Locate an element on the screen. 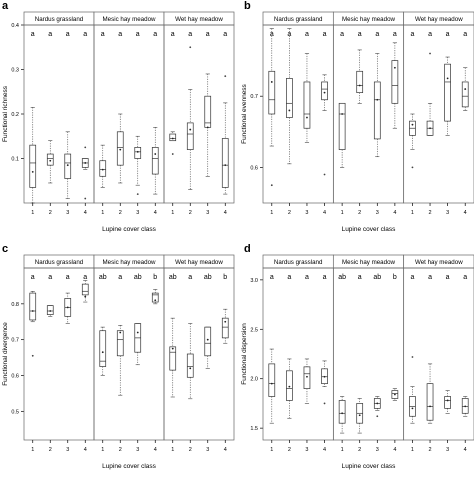 The image size is (474, 477). facet-strip-label: Nardus grassland is located at coordinates (59, 19).